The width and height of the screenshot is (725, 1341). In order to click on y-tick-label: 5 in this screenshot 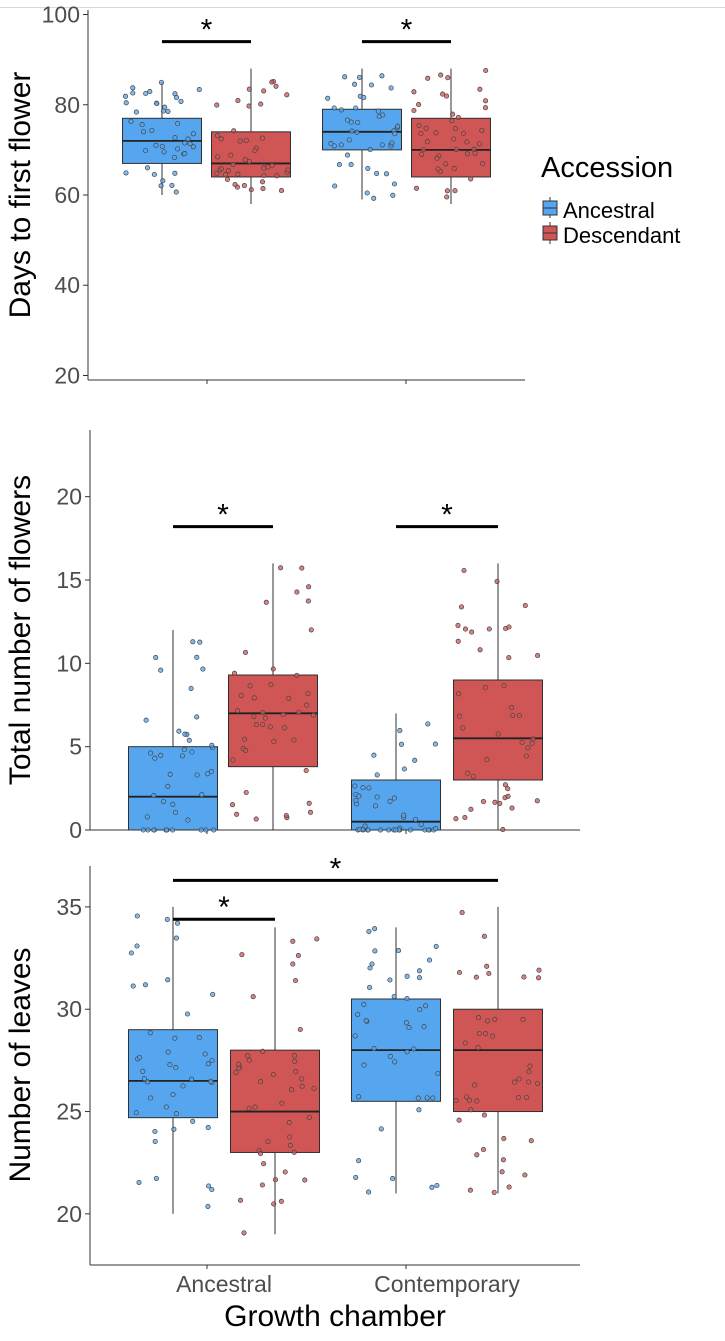, I will do `click(75, 747)`.